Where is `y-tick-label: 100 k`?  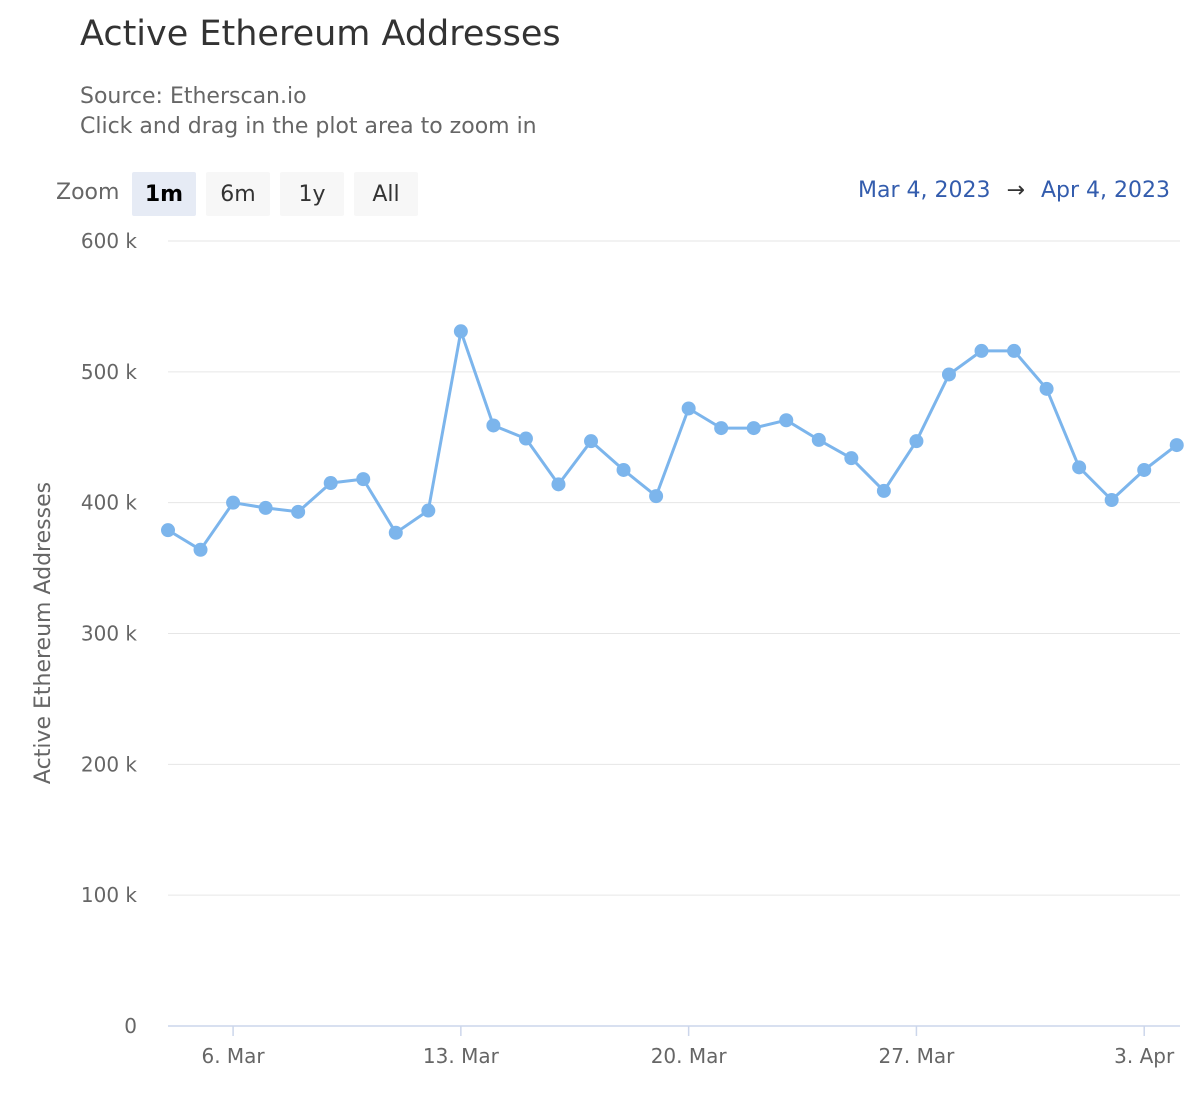 y-tick-label: 100 k is located at coordinates (109, 895).